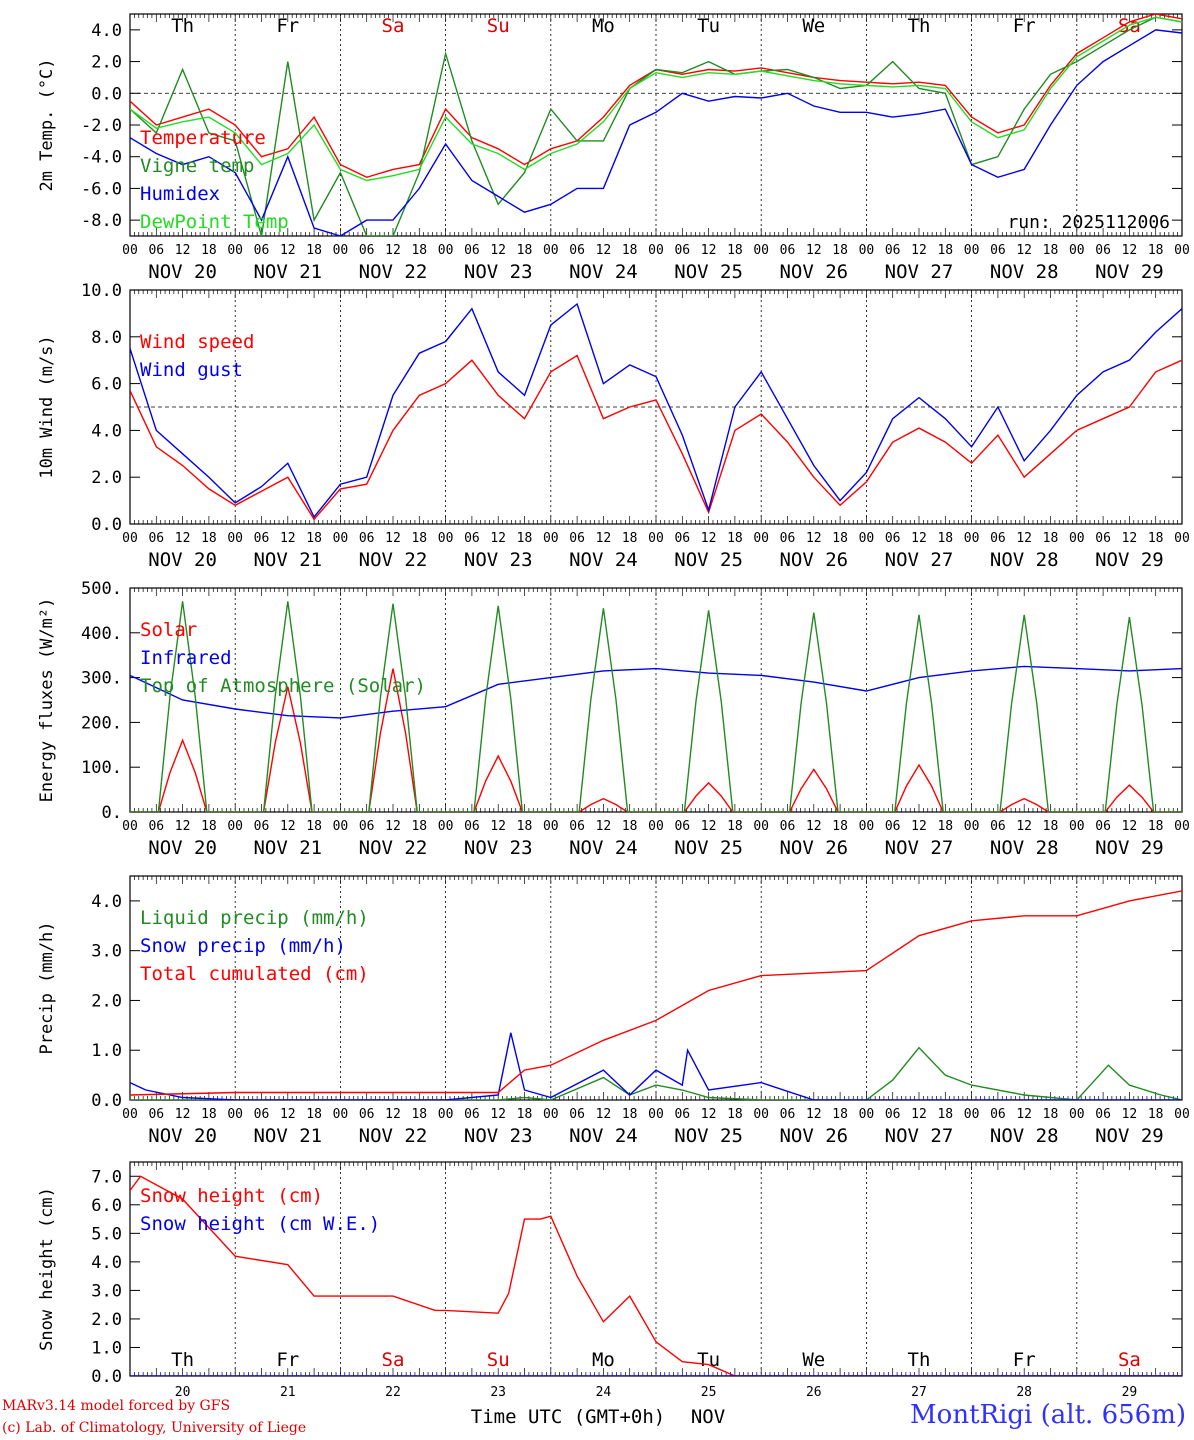 The width and height of the screenshot is (1194, 1440). What do you see at coordinates (498, 26) in the screenshot?
I see `weekday-label: Su` at bounding box center [498, 26].